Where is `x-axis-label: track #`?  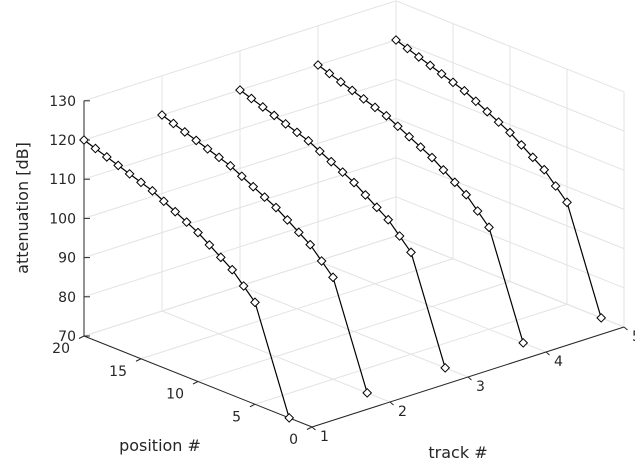
x-axis-label: track # is located at coordinates (457, 451).